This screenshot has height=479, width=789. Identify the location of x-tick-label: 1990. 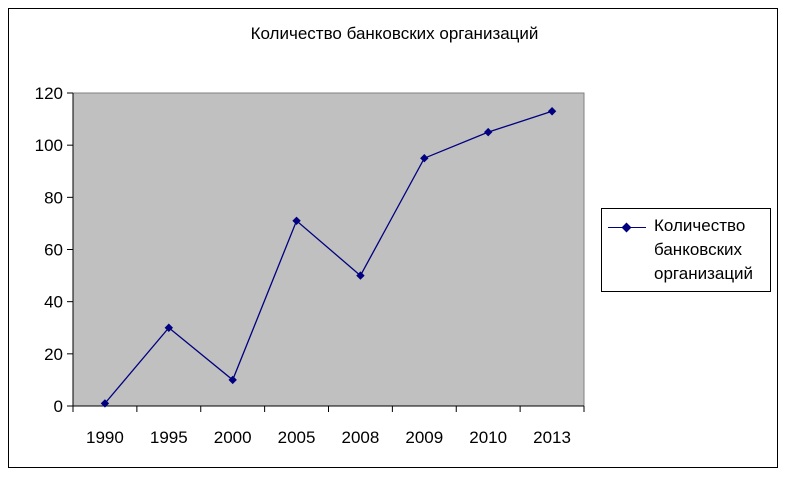
(105, 437).